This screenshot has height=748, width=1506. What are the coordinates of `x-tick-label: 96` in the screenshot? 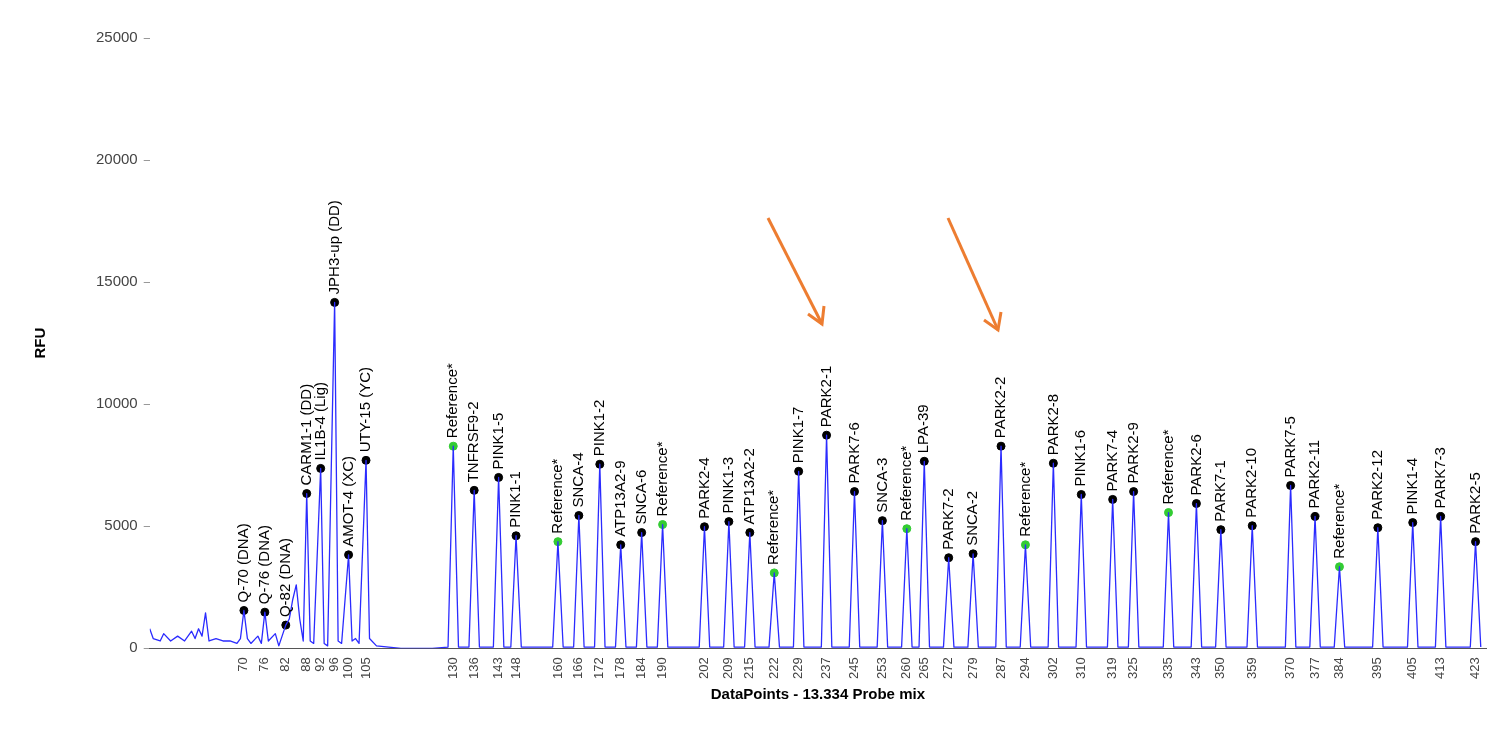 It's located at (334, 664).